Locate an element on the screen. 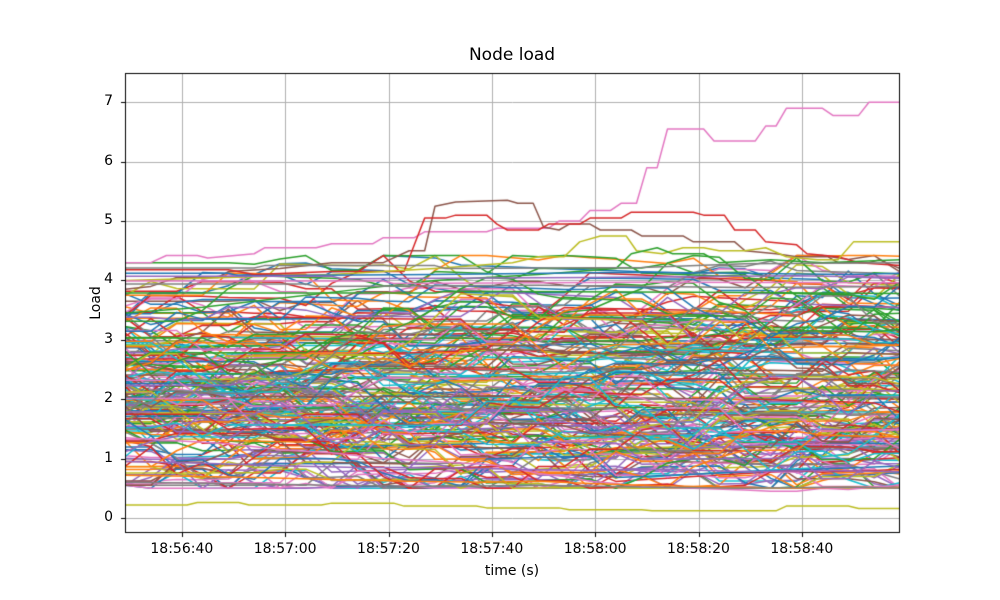 The width and height of the screenshot is (1000, 600). y-tick-label: 0 is located at coordinates (108, 516).